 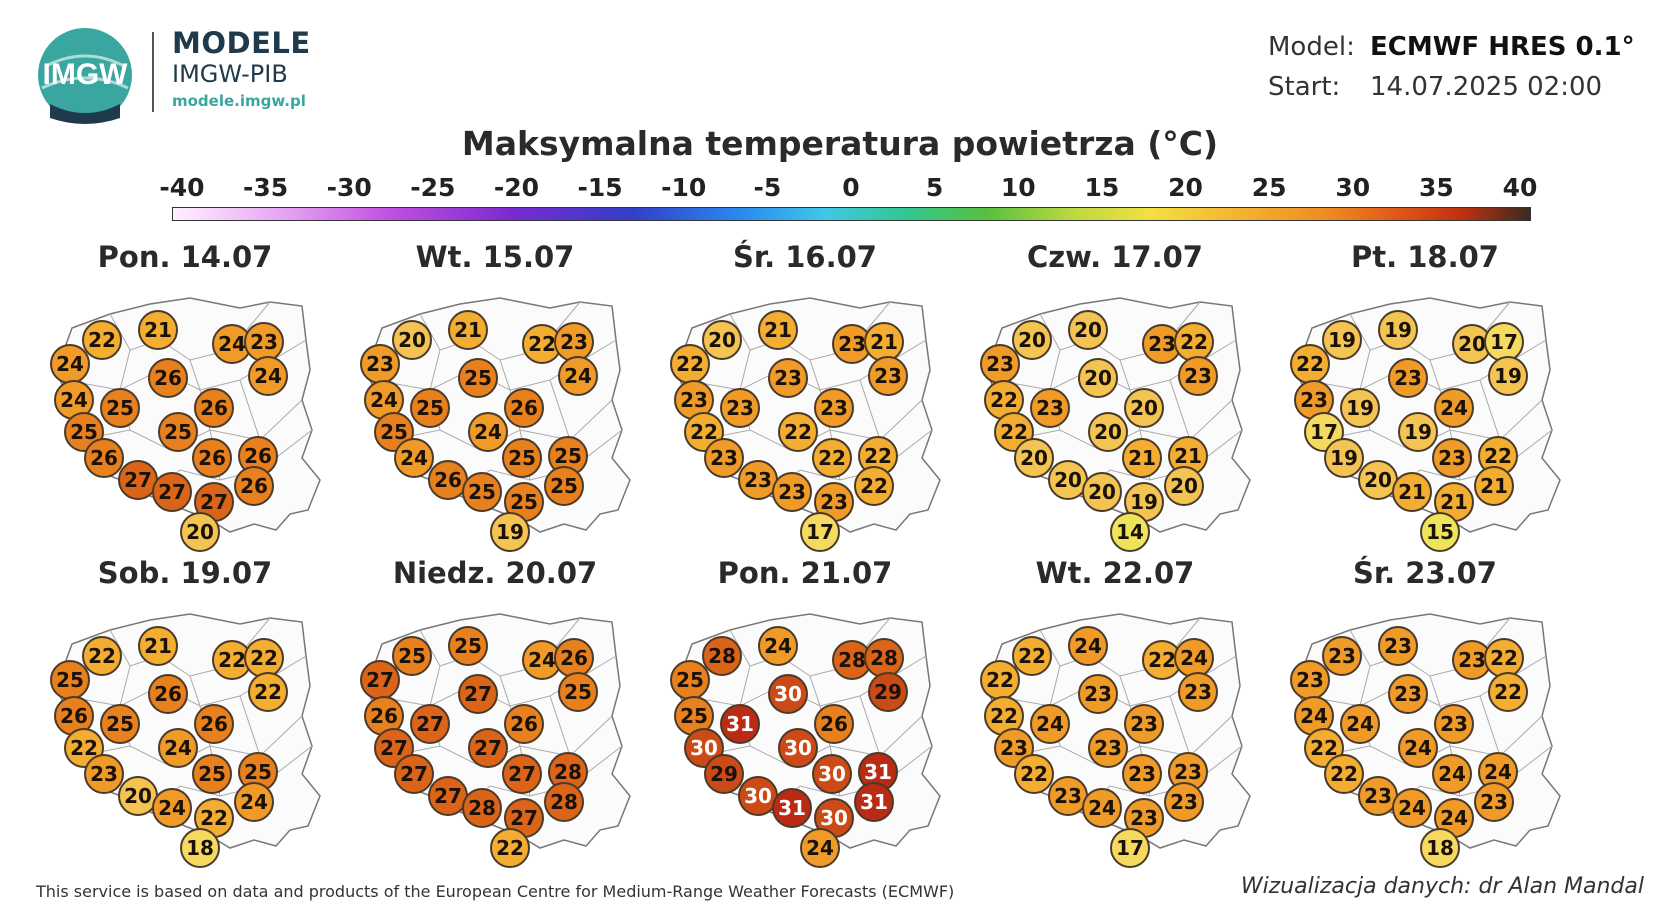 What do you see at coordinates (1425, 257) in the screenshot?
I see `map-date-title: Pt. 18.07` at bounding box center [1425, 257].